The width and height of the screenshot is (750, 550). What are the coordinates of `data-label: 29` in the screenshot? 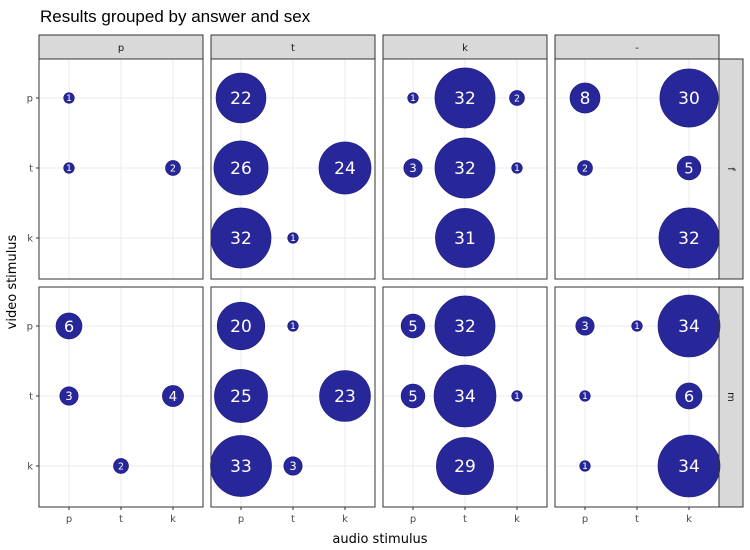 It's located at (465, 467).